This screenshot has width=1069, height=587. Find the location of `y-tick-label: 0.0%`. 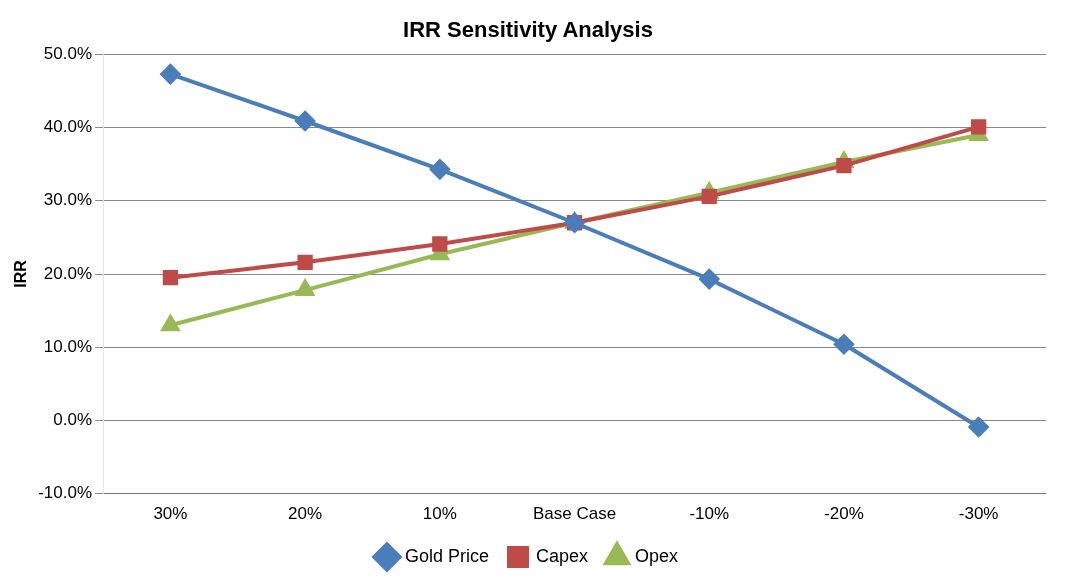

y-tick-label: 0.0% is located at coordinates (73, 420).